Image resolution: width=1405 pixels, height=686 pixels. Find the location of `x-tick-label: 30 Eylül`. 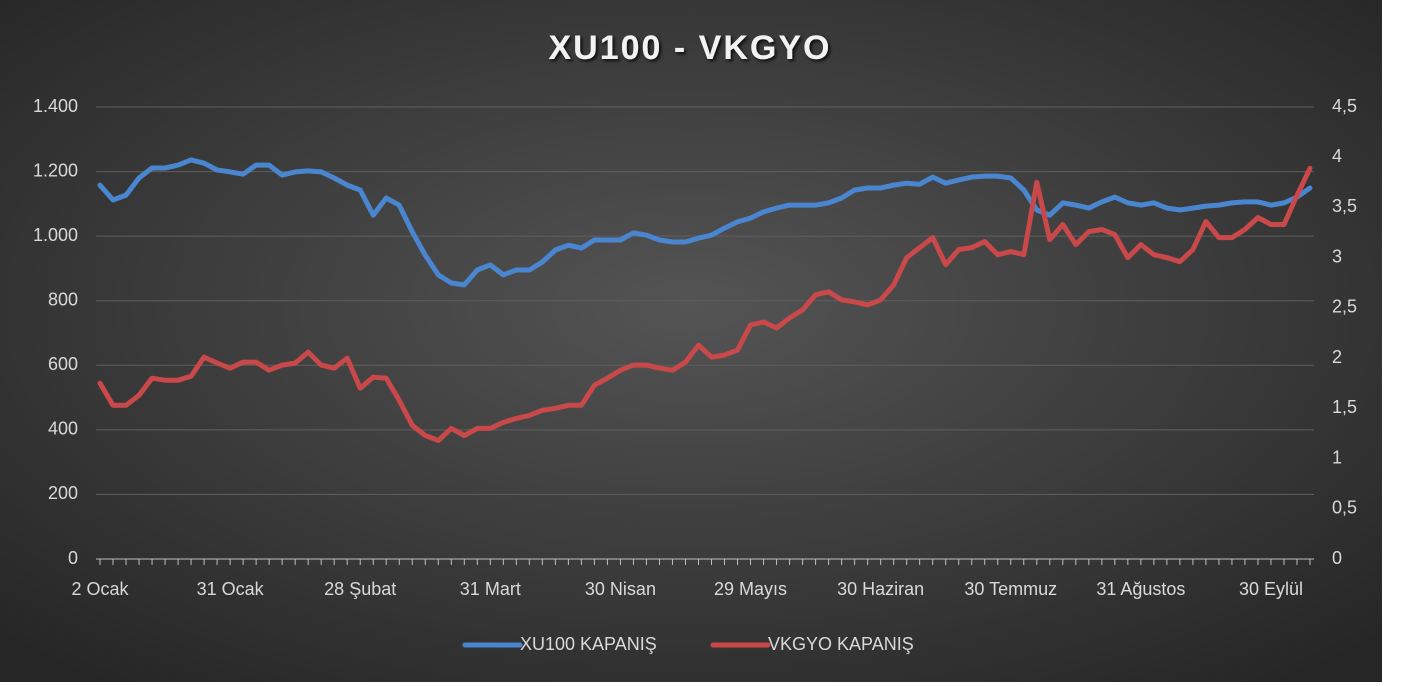

x-tick-label: 30 Eylül is located at coordinates (1271, 589).